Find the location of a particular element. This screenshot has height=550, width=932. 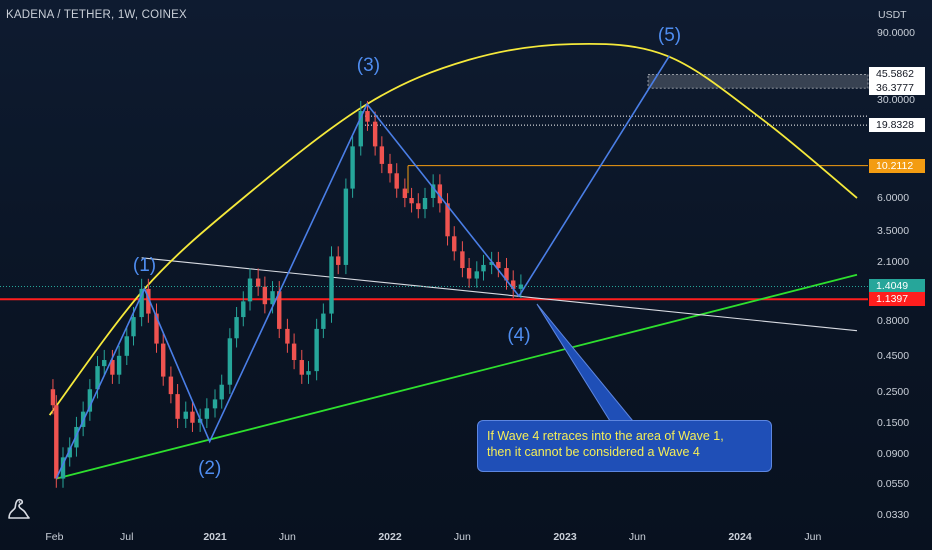

x-tick-label: Jul is located at coordinates (127, 537).